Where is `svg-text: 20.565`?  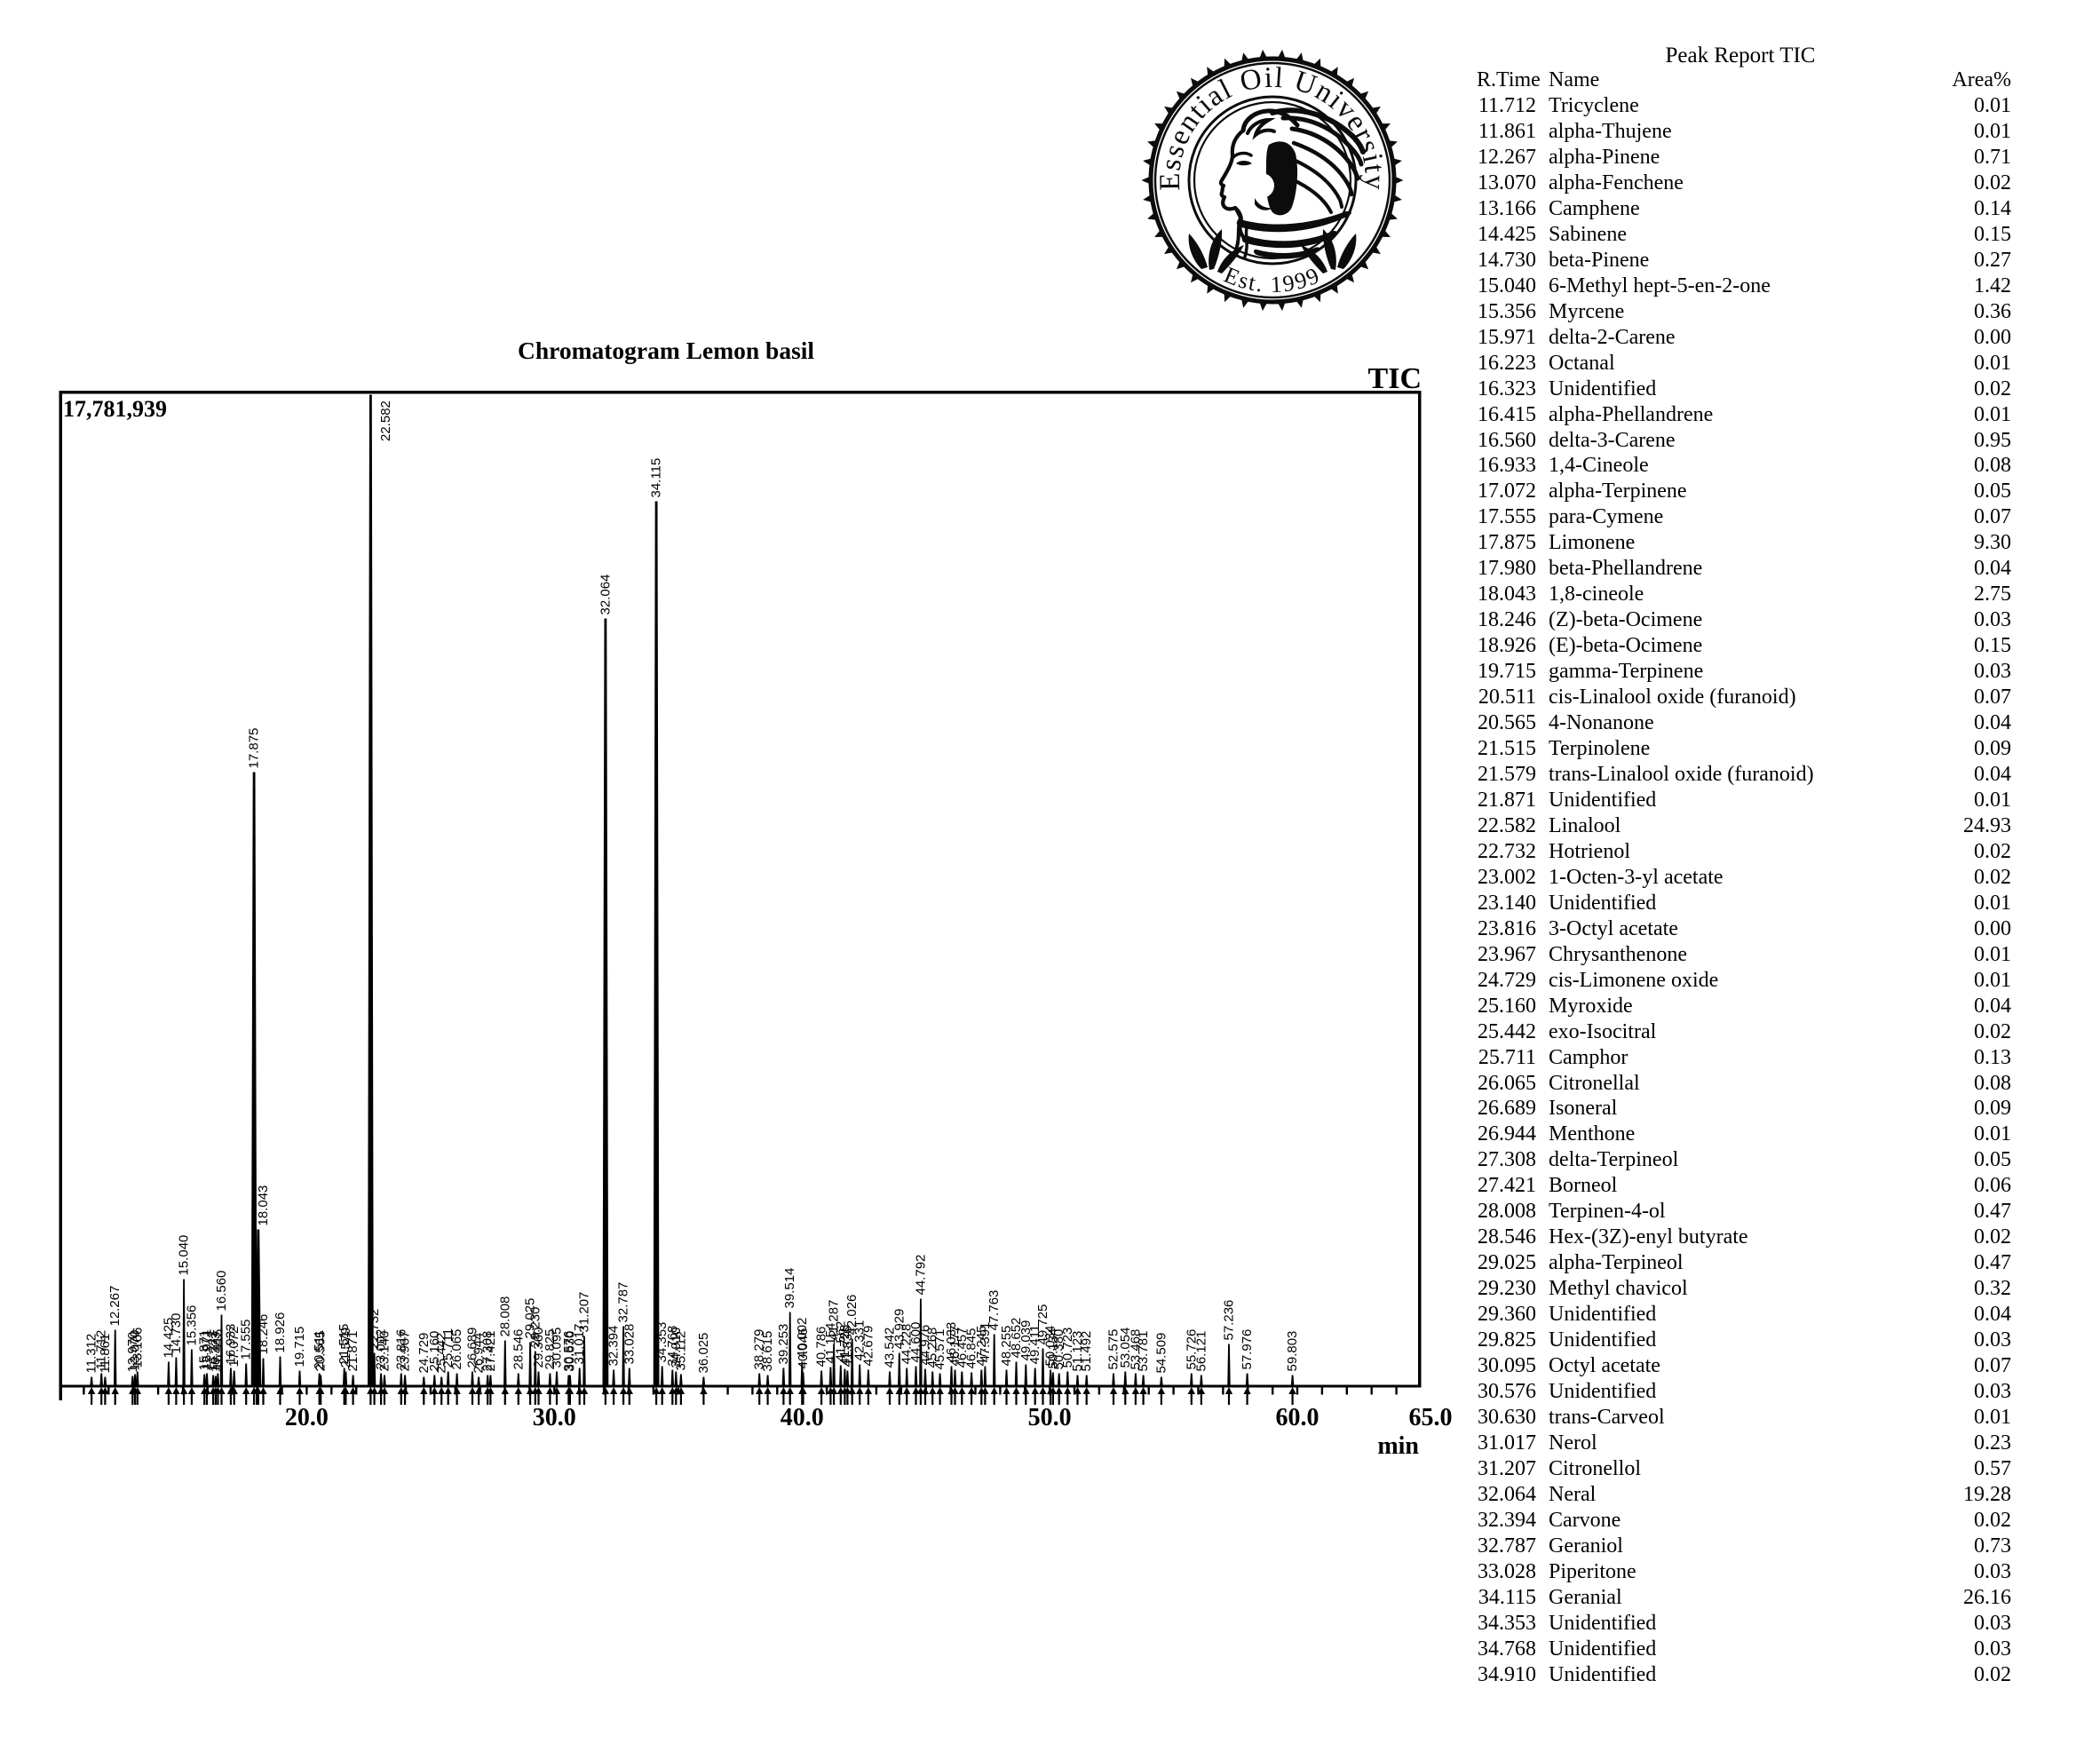 svg-text: 20.565 is located at coordinates (321, 1351).